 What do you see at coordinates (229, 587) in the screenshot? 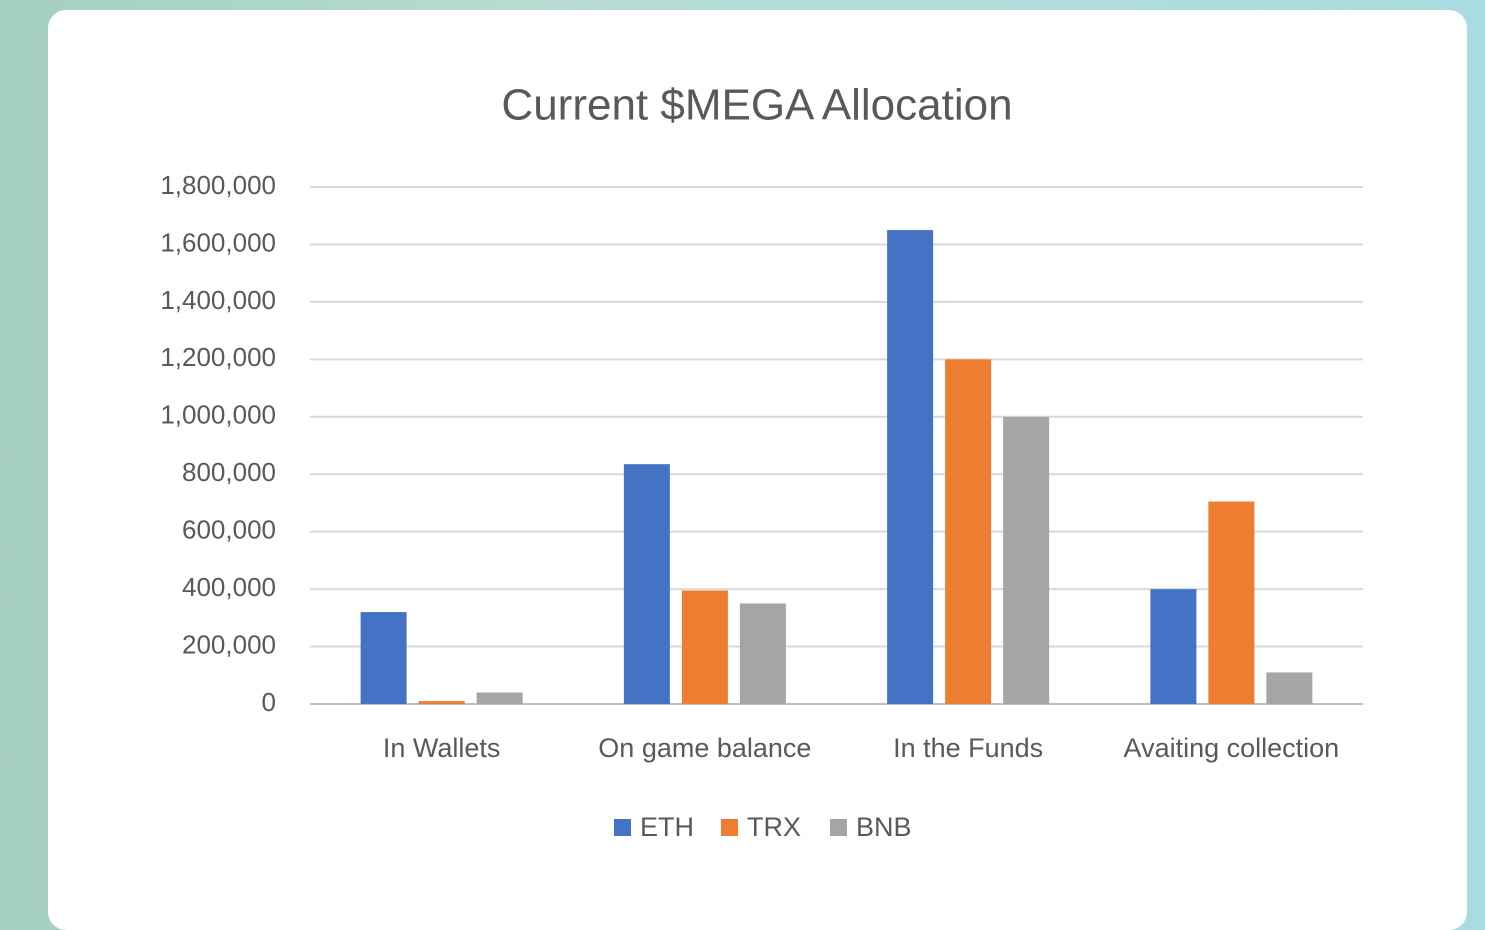
I see `y-tick-label: 400,000` at bounding box center [229, 587].